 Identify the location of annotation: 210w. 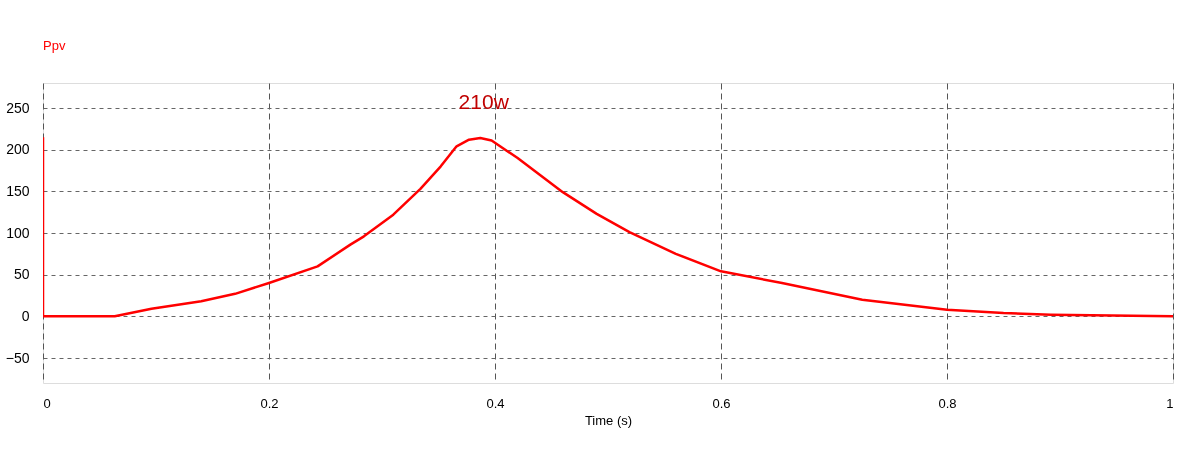
(484, 101).